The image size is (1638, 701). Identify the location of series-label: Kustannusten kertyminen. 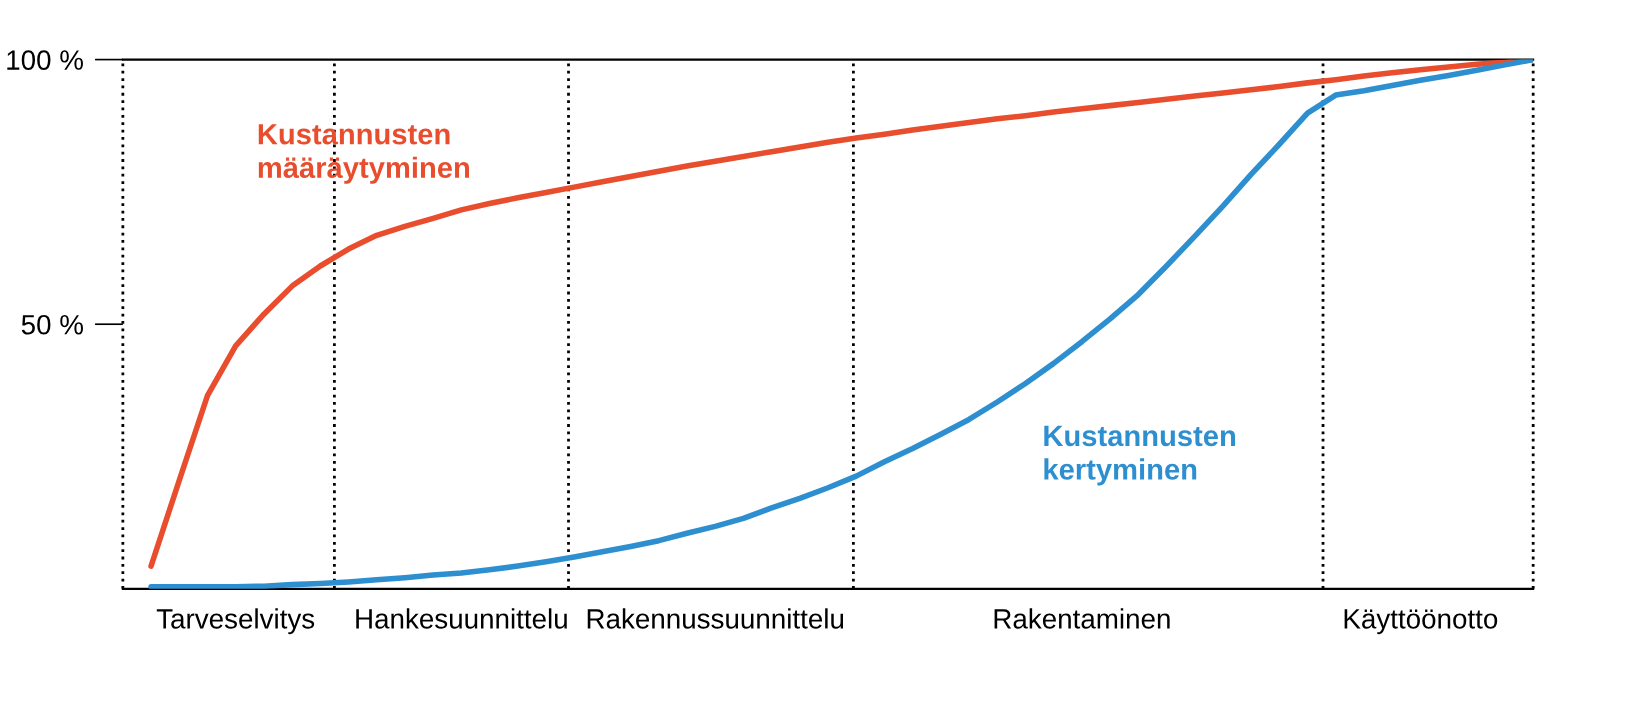
(1140, 455).